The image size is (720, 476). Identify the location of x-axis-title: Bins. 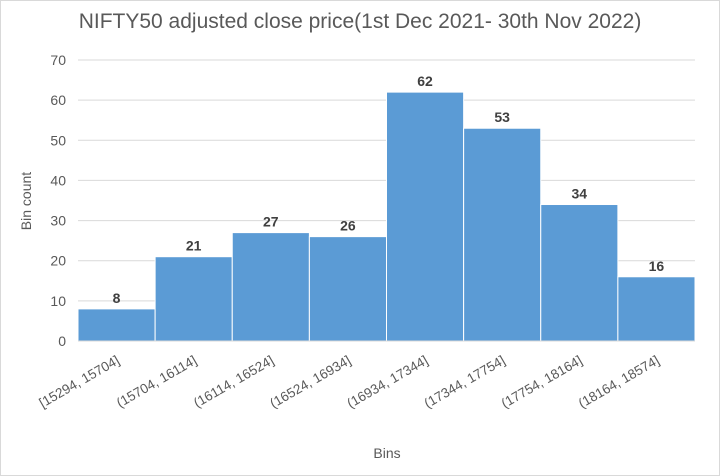
(387, 453).